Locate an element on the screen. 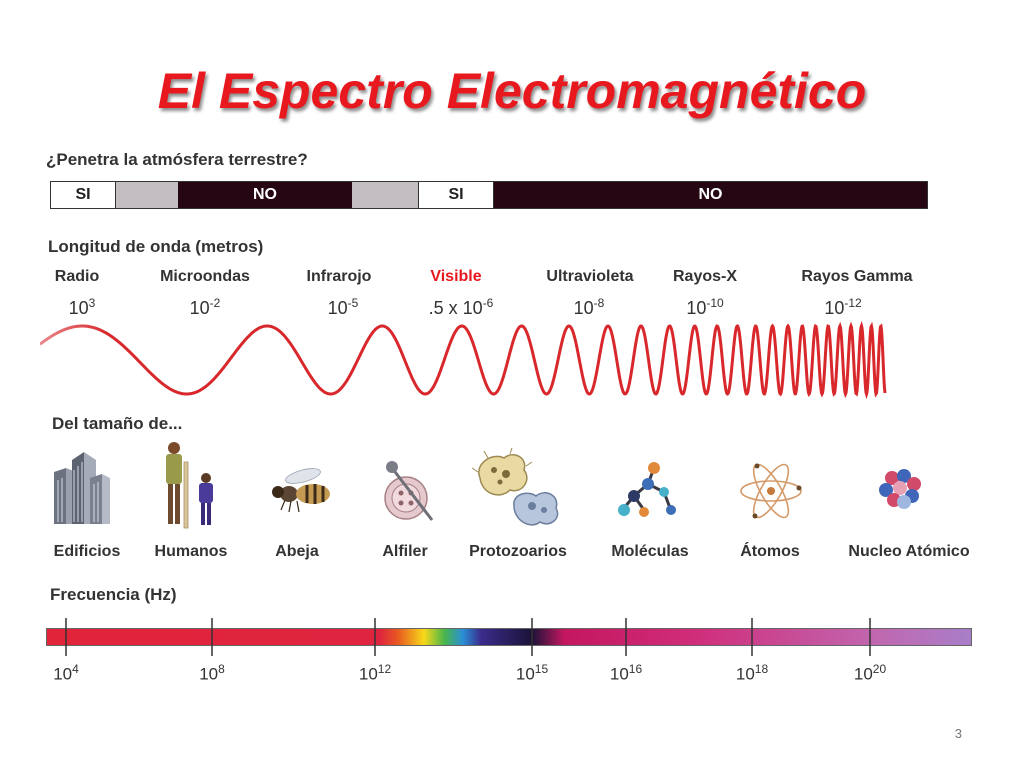 The height and width of the screenshot is (768, 1024). band-wavelength-gamma: 10-12 is located at coordinates (843, 307).